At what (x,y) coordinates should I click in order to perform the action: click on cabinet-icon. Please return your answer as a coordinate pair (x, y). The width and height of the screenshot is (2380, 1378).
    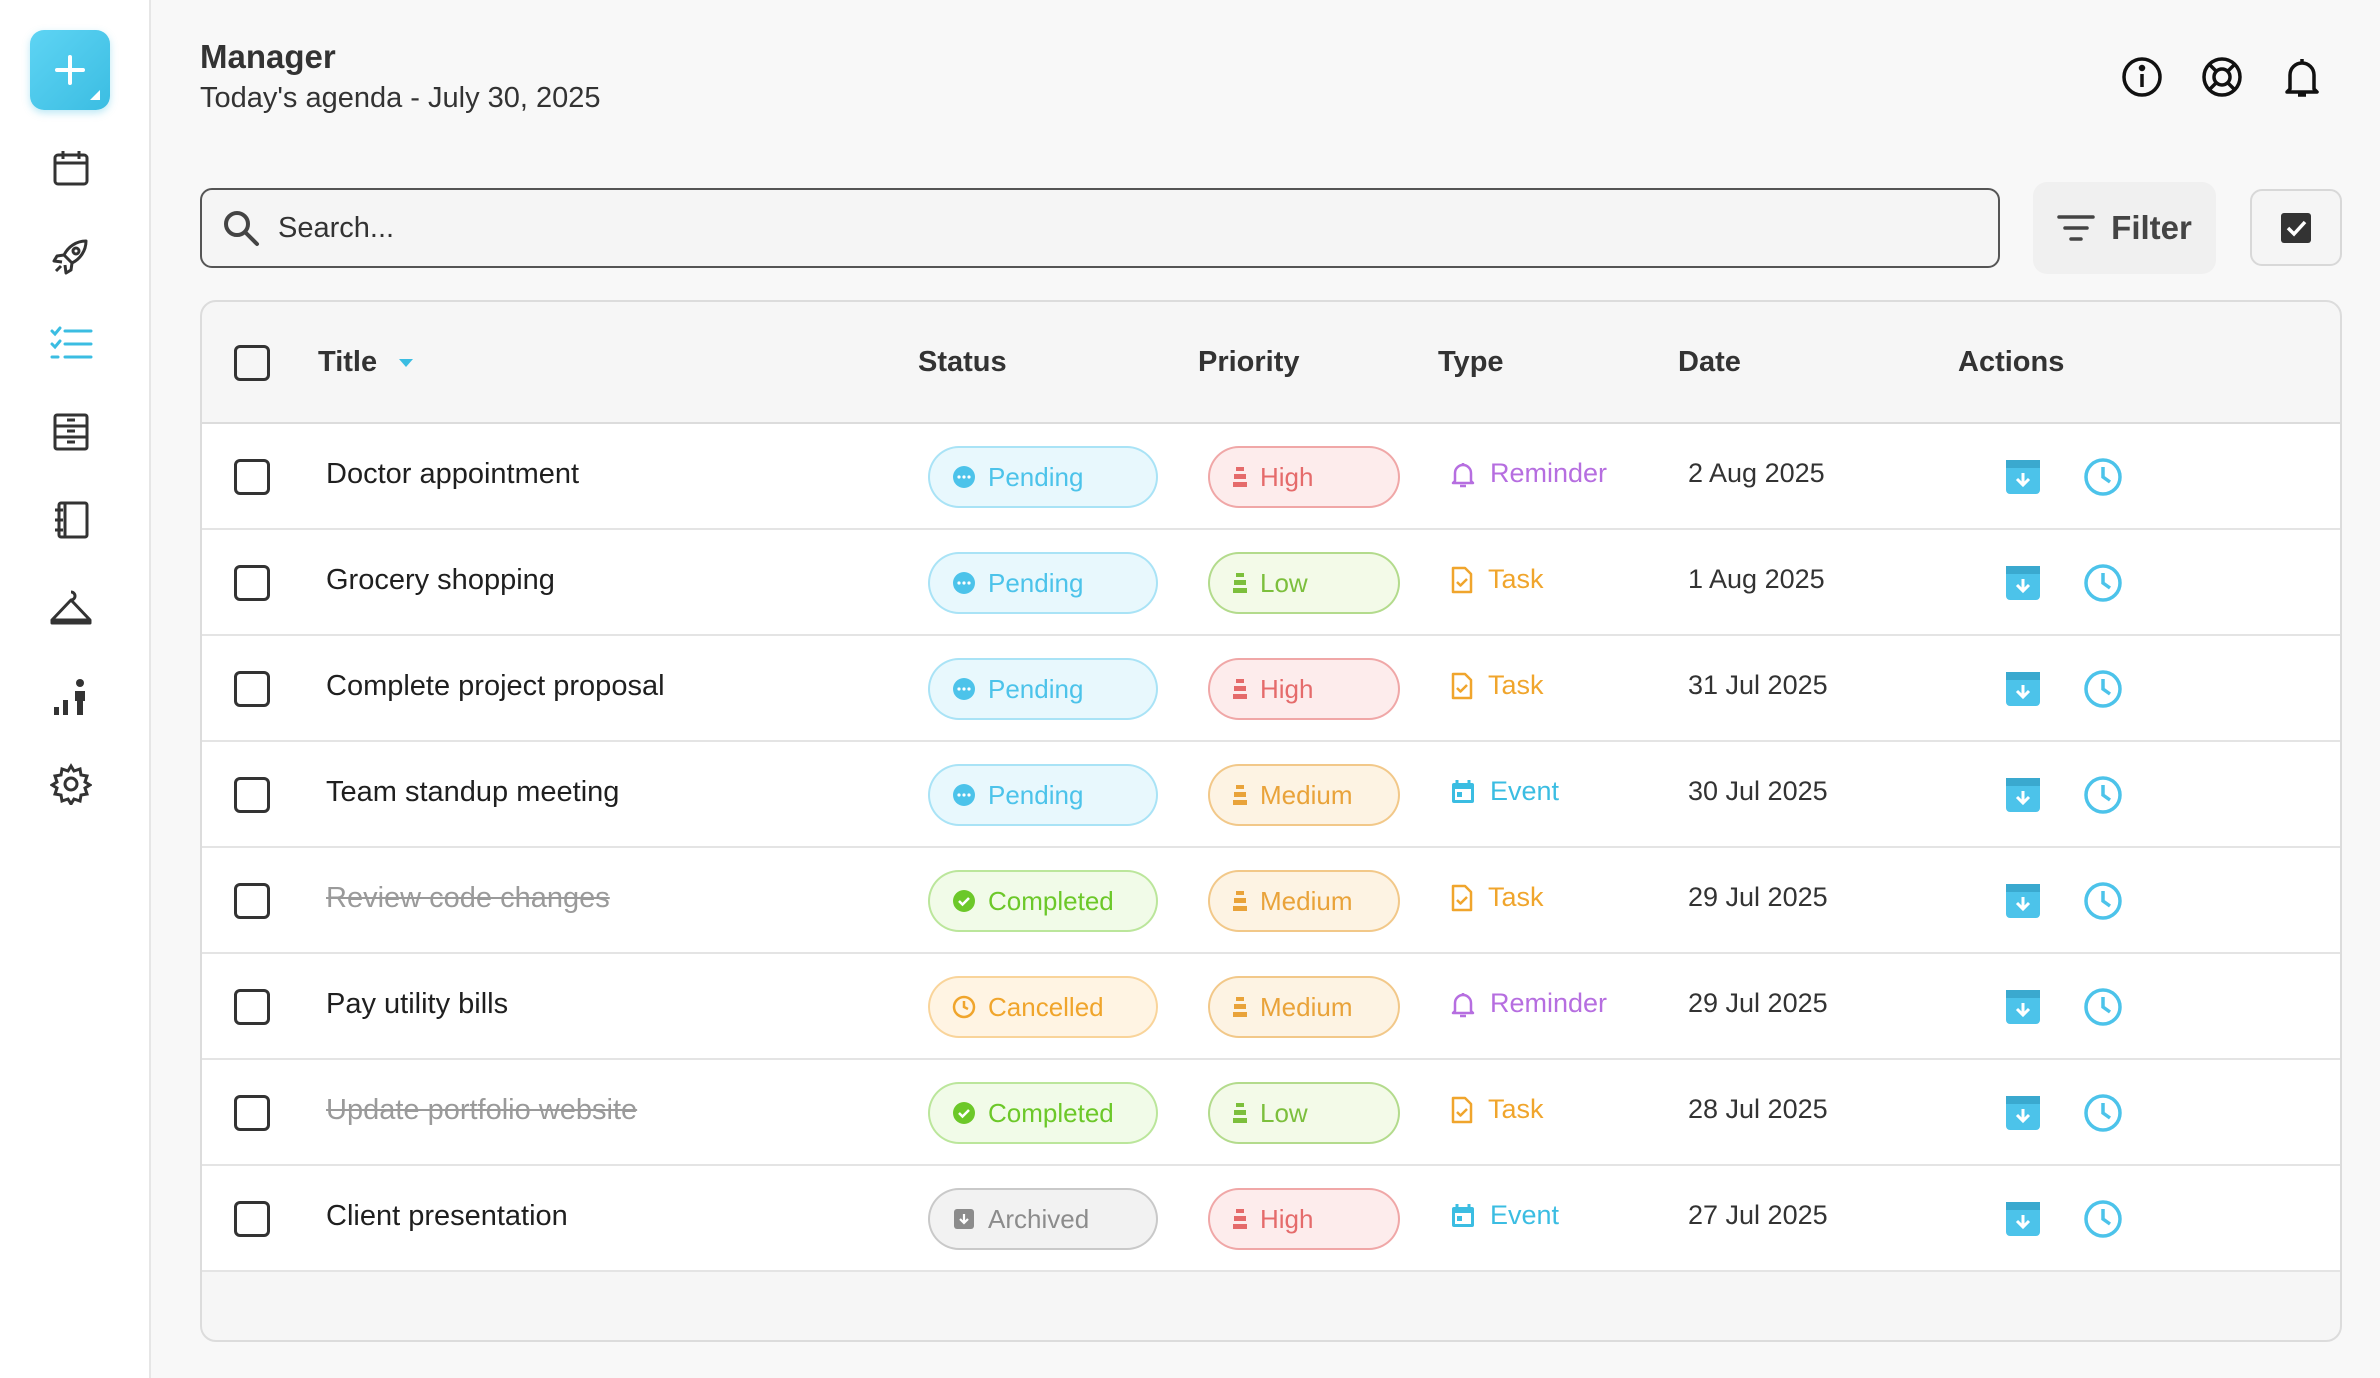
    Looking at the image, I should click on (71, 432).